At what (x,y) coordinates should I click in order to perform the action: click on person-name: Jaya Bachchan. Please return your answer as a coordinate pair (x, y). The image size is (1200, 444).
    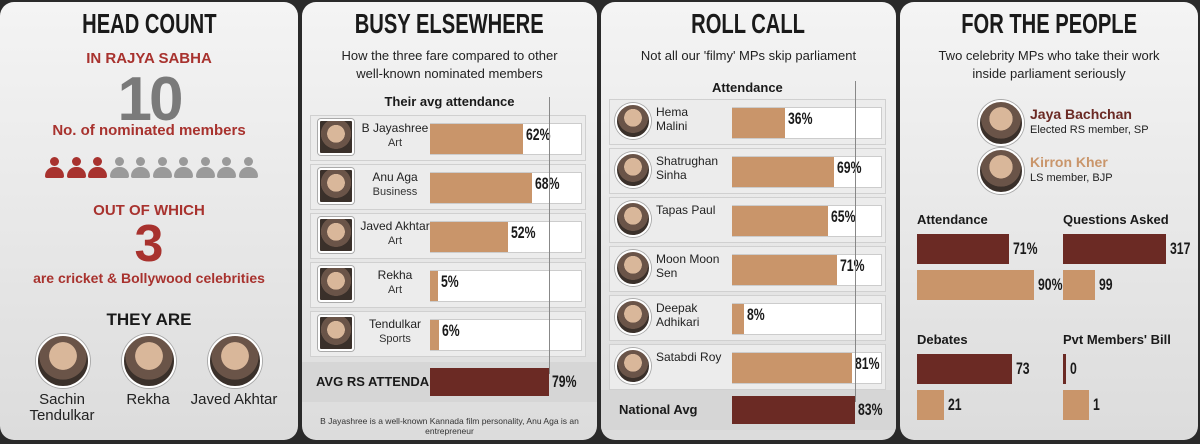
    Looking at the image, I should click on (1081, 114).